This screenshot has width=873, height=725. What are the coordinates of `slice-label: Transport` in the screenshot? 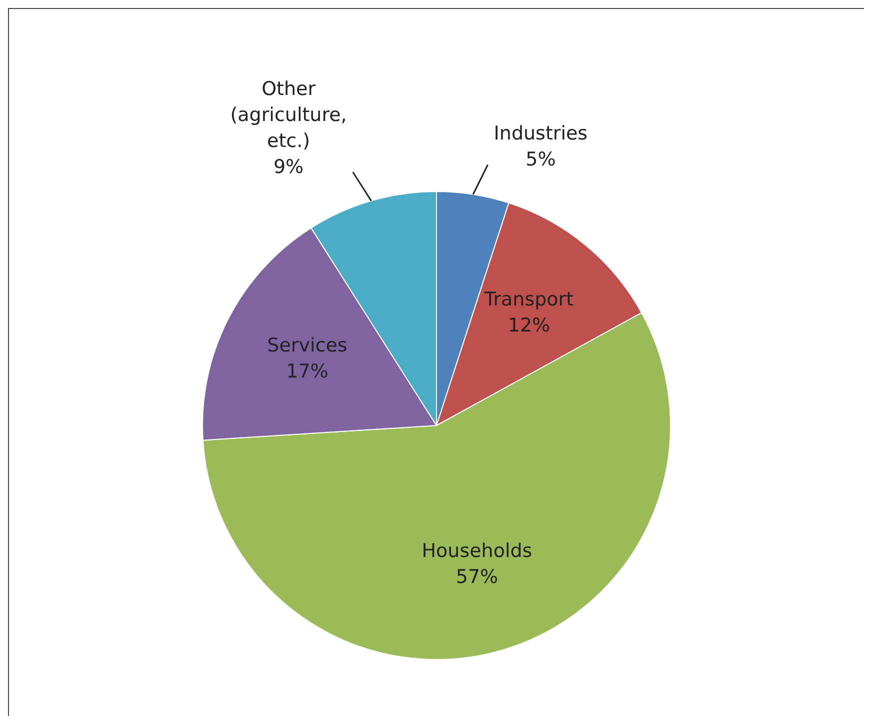 It's located at (528, 299).